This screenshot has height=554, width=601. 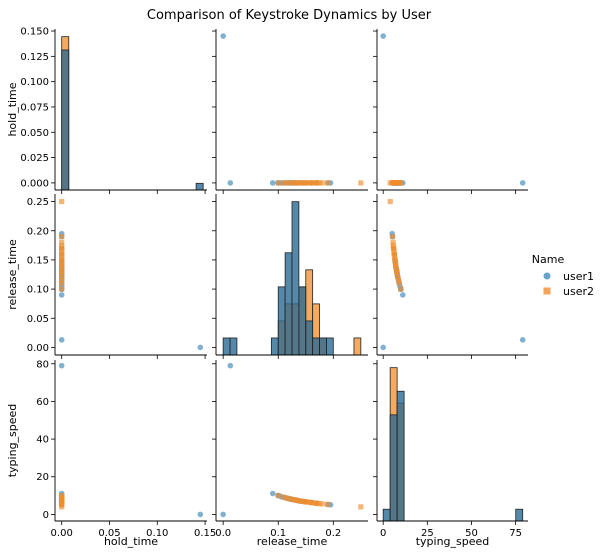 I want to click on y-axis-label-hold_time: hold_time, so click(x=12, y=109).